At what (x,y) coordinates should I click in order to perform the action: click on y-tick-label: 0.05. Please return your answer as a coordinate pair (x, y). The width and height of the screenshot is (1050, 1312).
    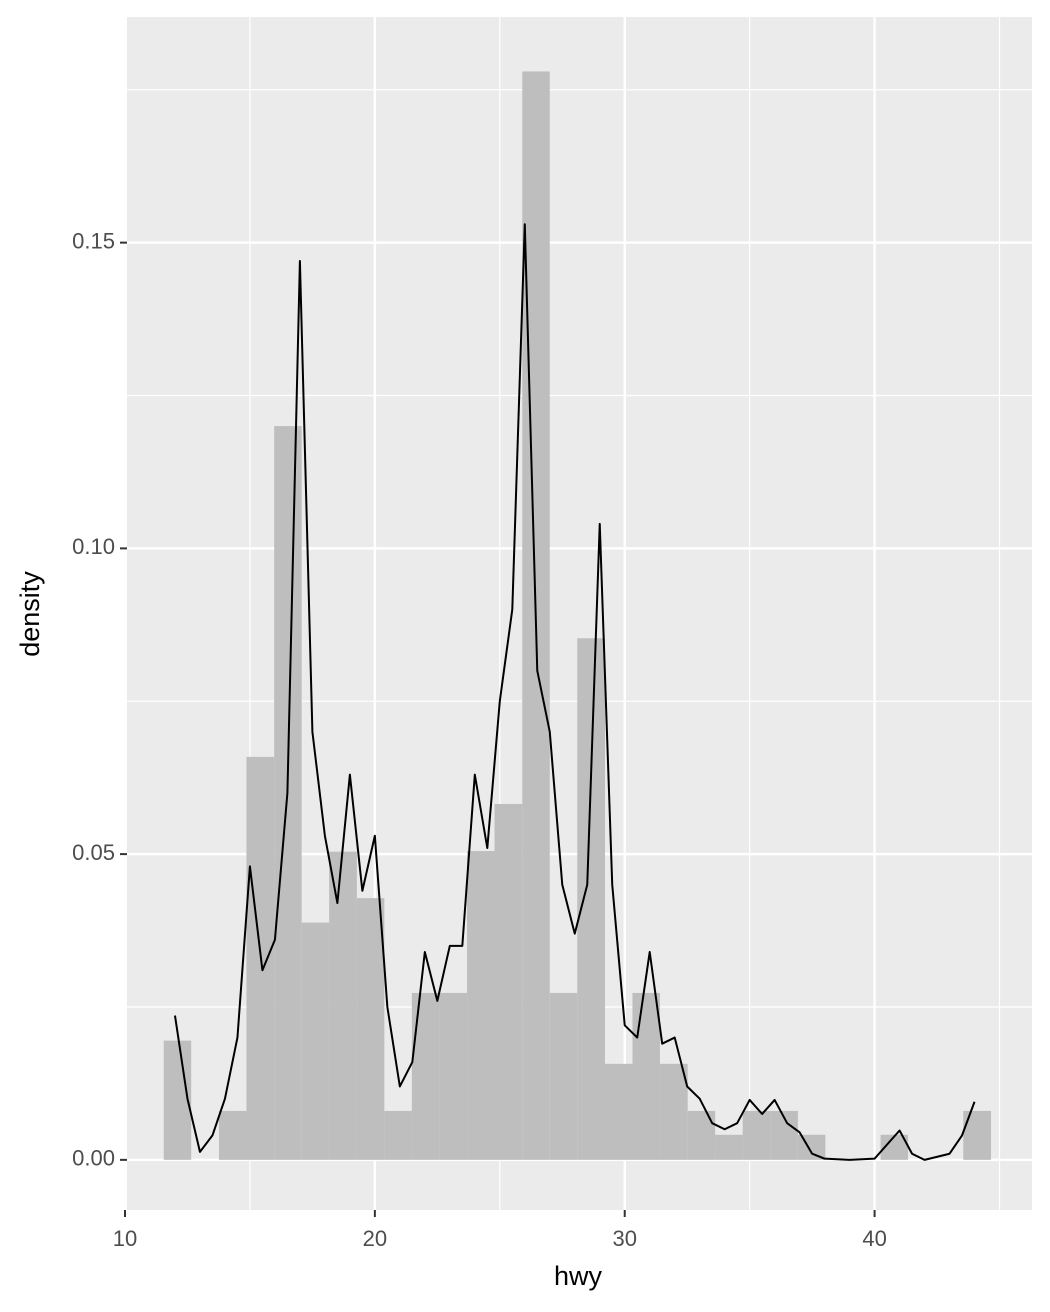
    Looking at the image, I should click on (93, 852).